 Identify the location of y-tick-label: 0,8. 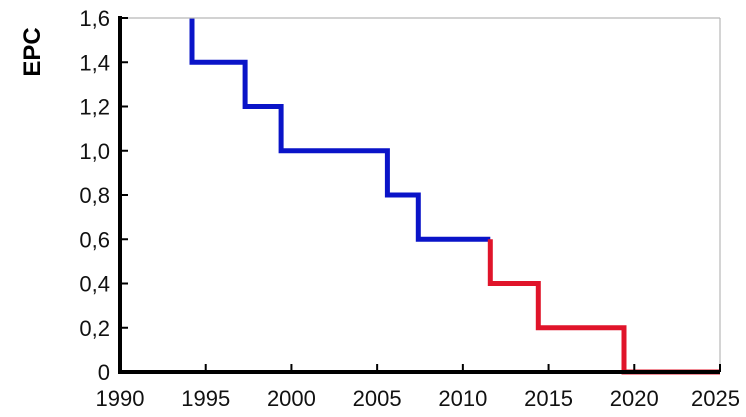
(94, 195).